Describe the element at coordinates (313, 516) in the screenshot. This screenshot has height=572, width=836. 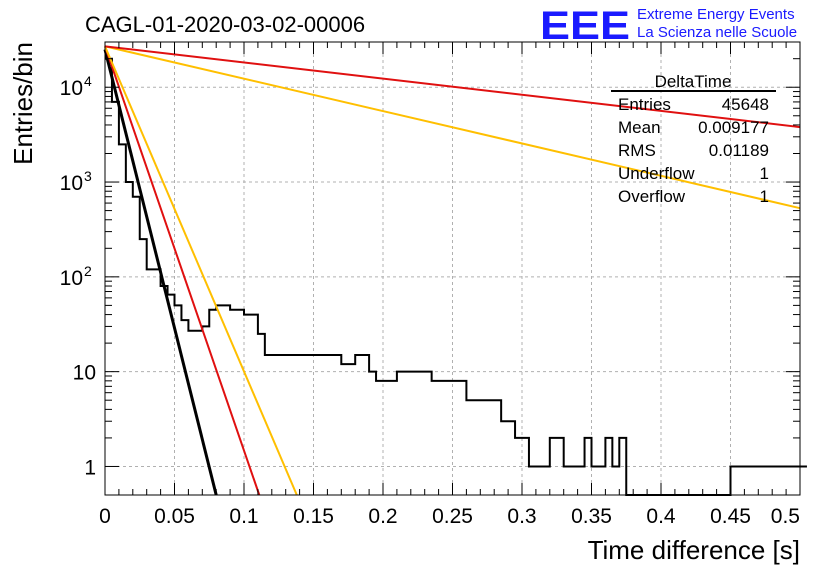
I see `x-tick-label: 0.15` at that location.